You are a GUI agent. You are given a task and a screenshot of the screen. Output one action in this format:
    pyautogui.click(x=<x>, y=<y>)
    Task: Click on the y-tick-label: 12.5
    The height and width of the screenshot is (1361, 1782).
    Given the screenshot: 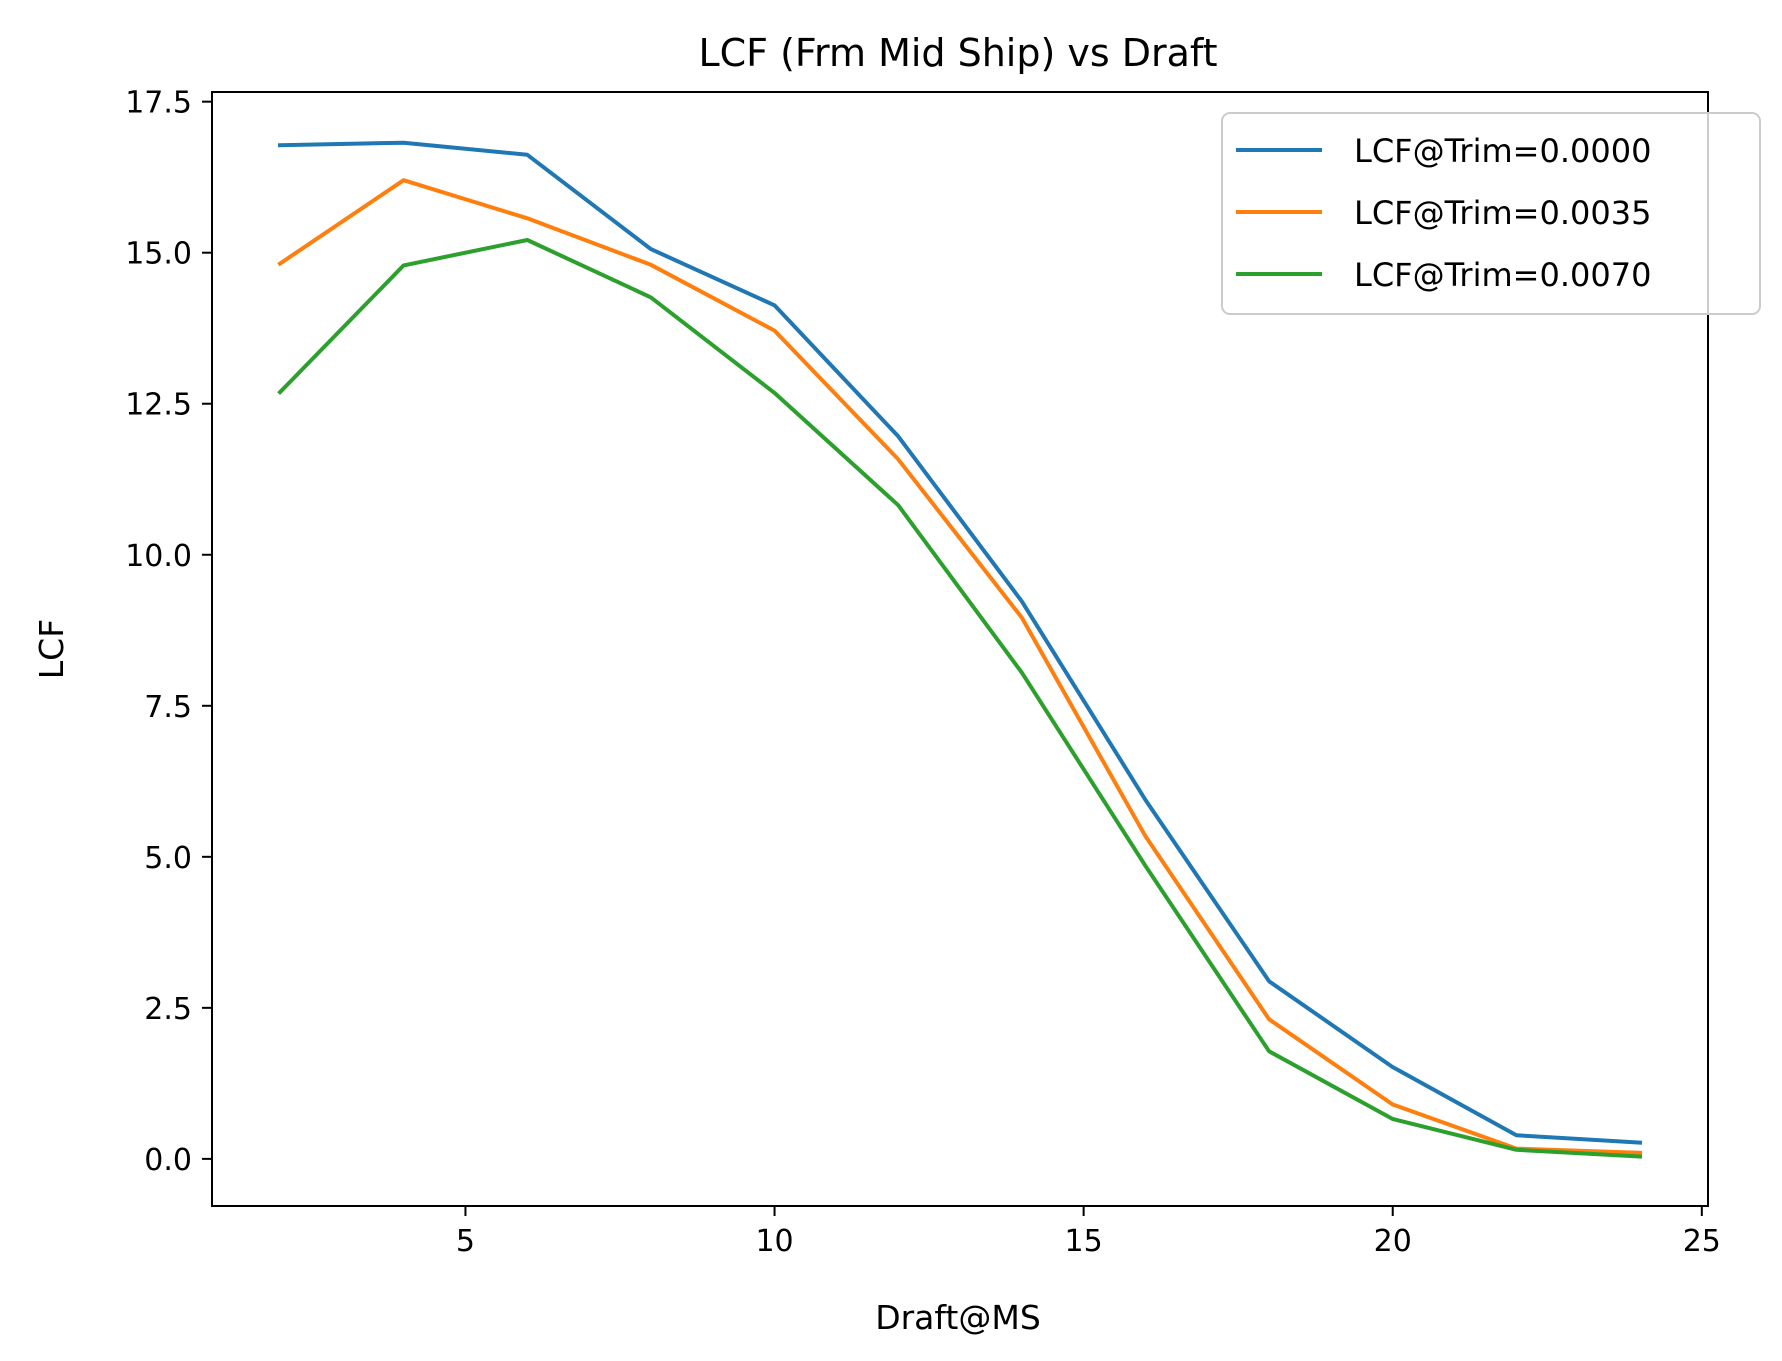 What is the action you would take?
    pyautogui.click(x=158, y=405)
    